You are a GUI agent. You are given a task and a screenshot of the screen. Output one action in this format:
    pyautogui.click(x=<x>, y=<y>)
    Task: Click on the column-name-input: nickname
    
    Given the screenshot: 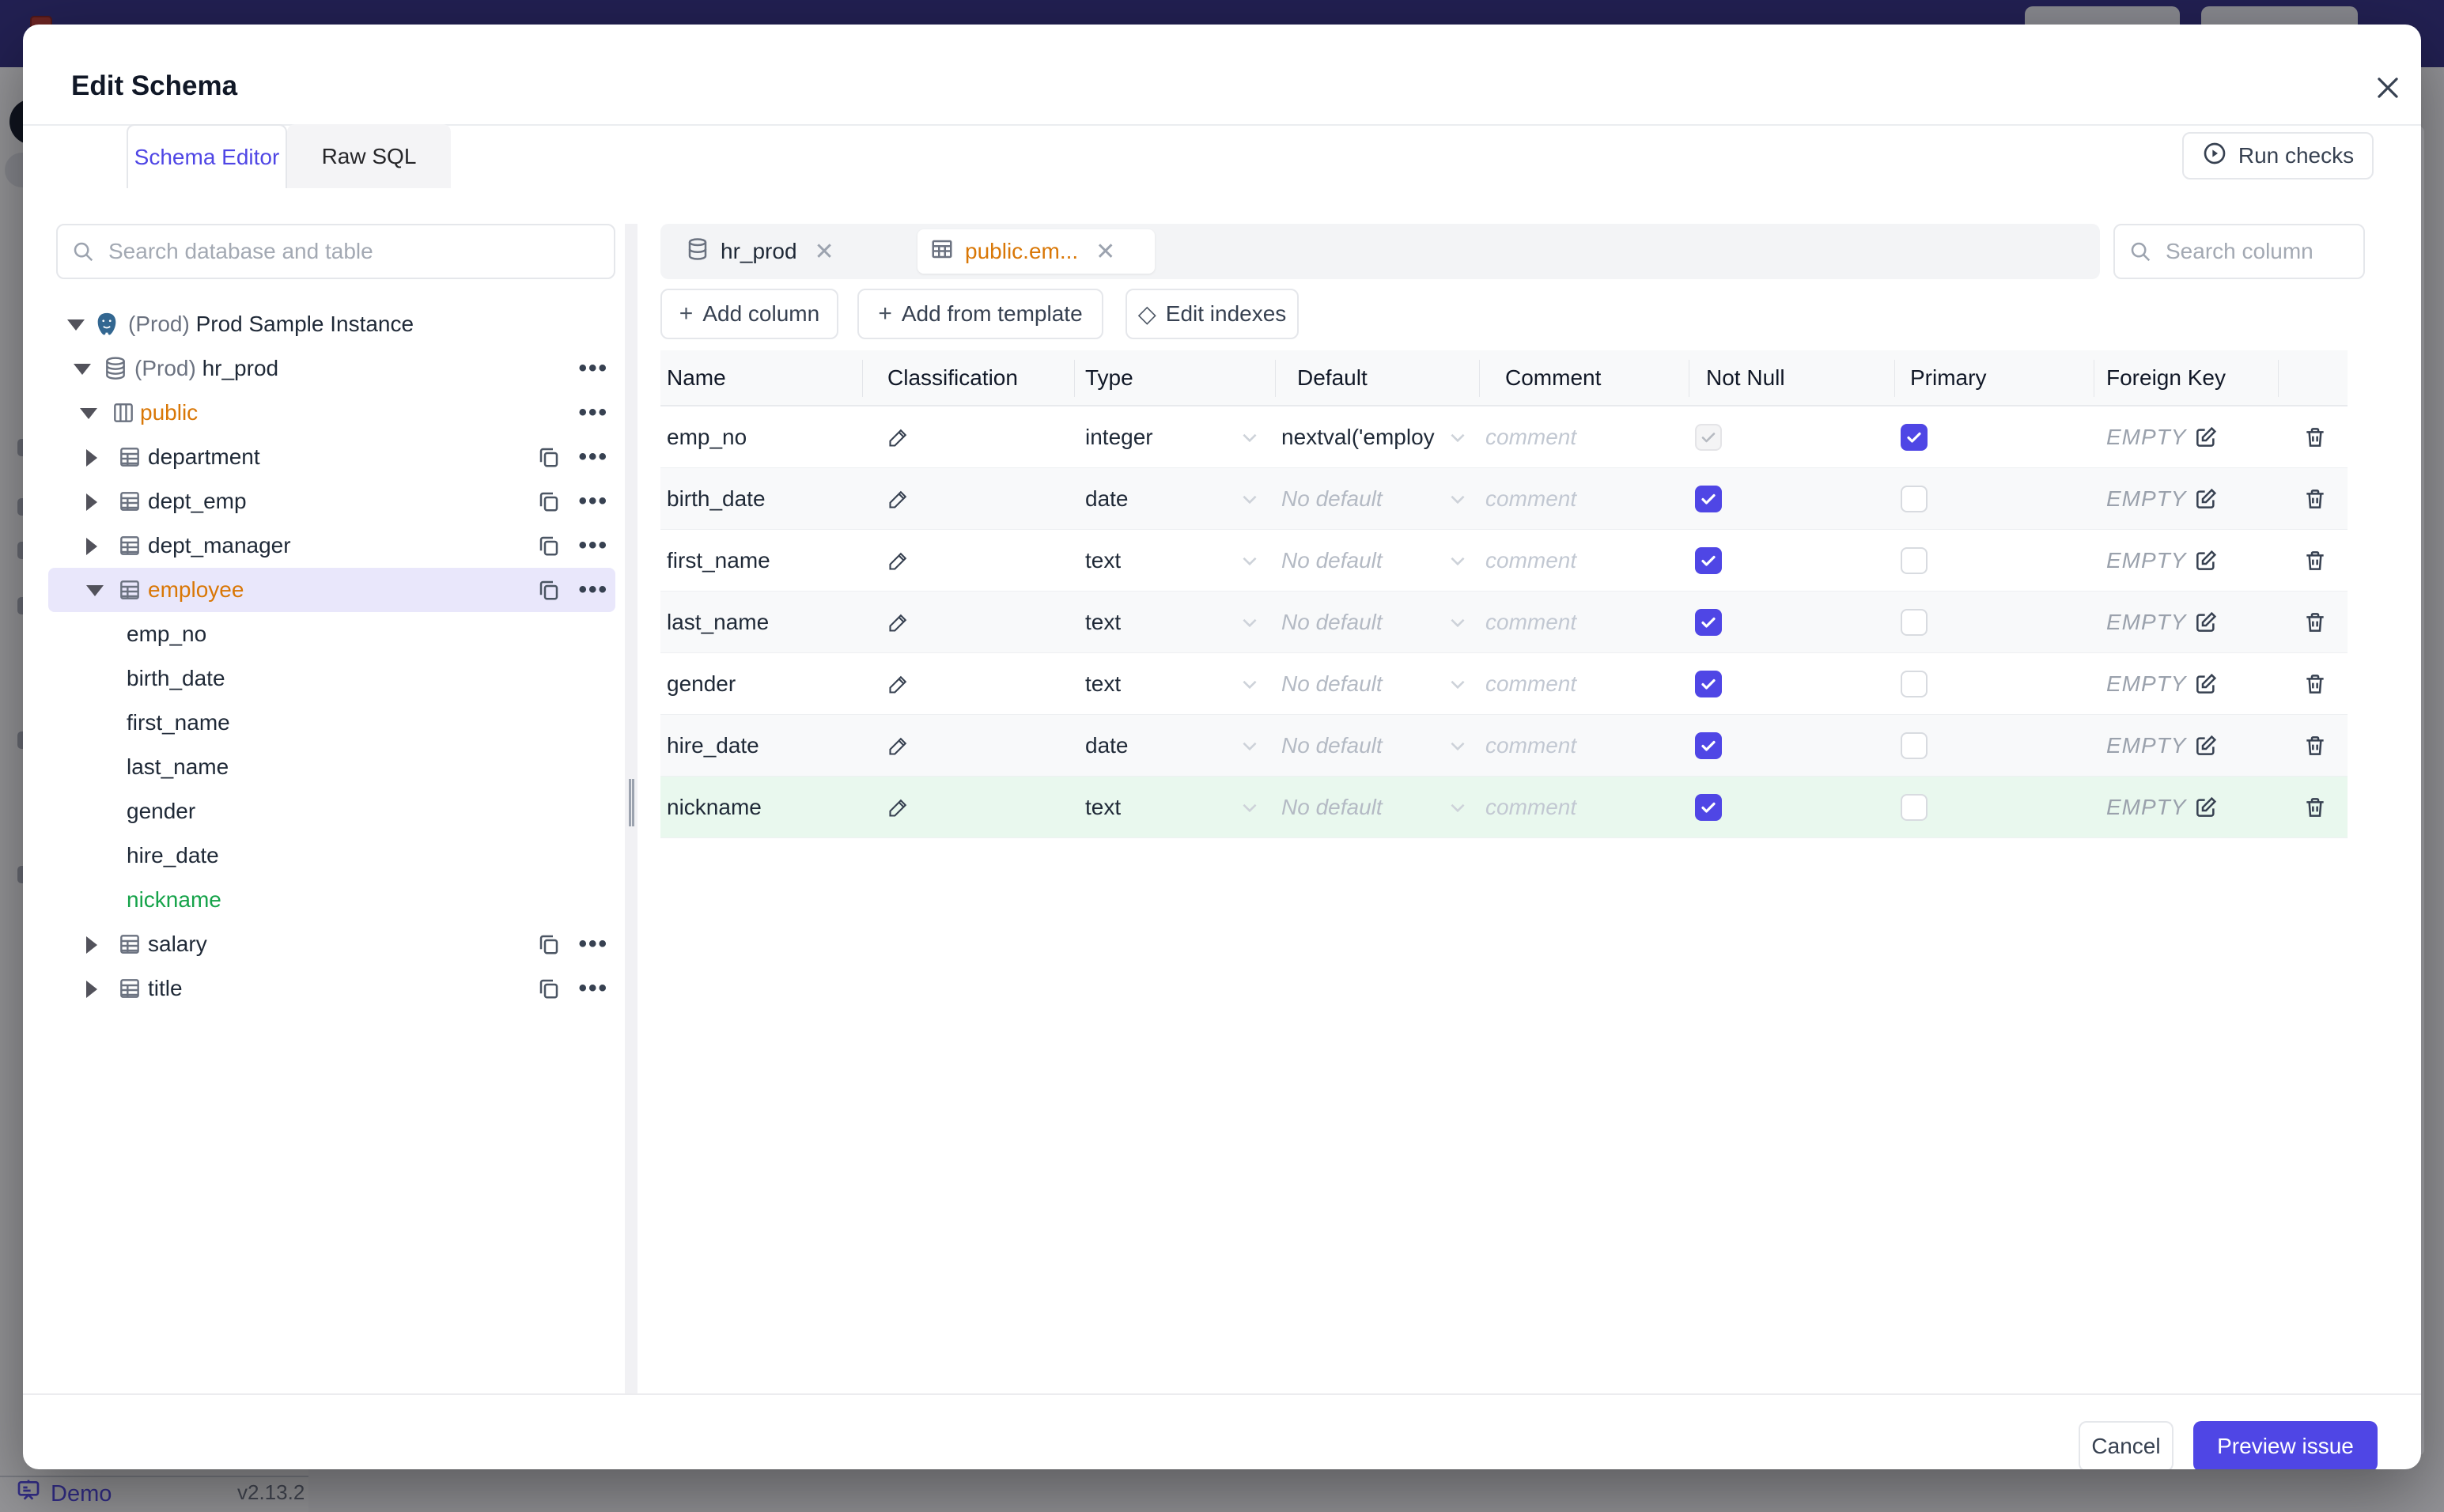 What is the action you would take?
    pyautogui.click(x=714, y=807)
    